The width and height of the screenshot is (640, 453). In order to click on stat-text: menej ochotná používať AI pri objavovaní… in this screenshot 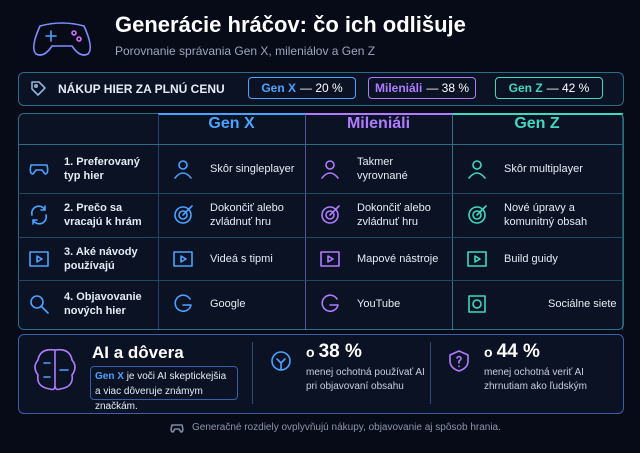, I will do `click(365, 379)`.